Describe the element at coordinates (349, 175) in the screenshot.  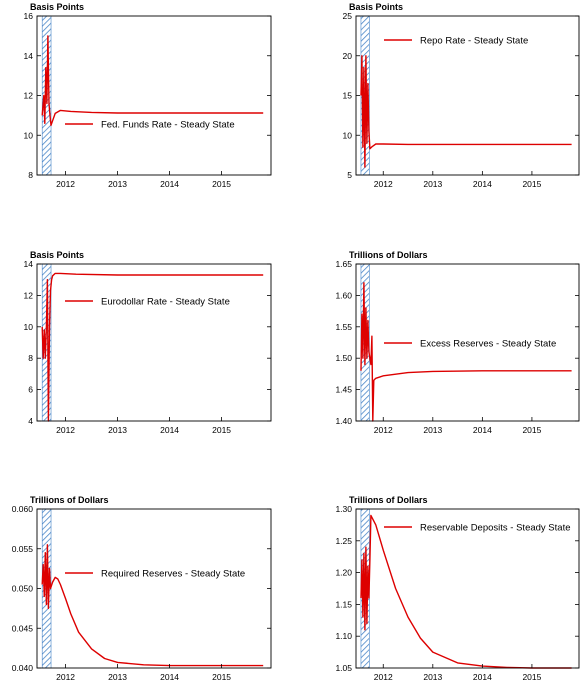
I see `y-tick-label: 5` at that location.